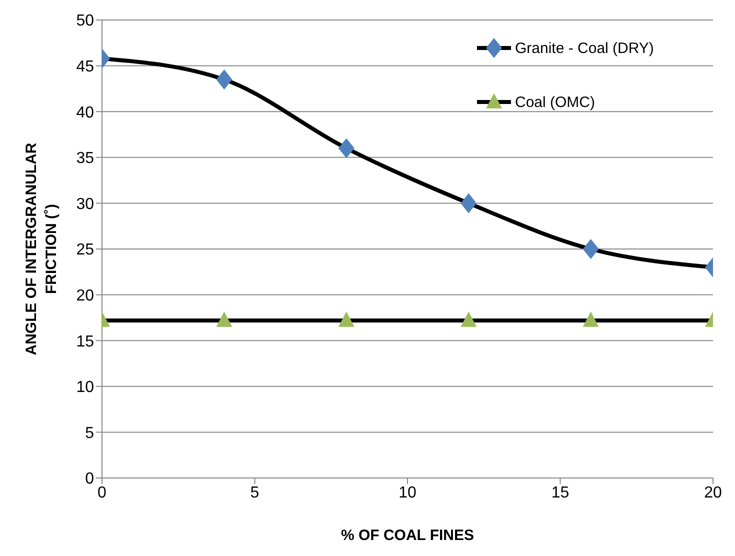 The height and width of the screenshot is (556, 735). What do you see at coordinates (85, 341) in the screenshot?
I see `y-tick-label: 15` at bounding box center [85, 341].